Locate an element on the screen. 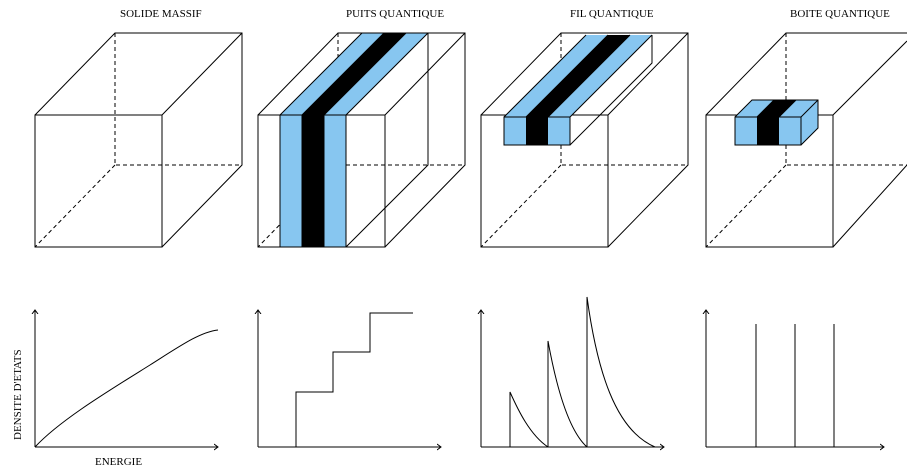 This screenshot has width=907, height=469. wire-barrier-right-top is located at coordinates (600, 76).